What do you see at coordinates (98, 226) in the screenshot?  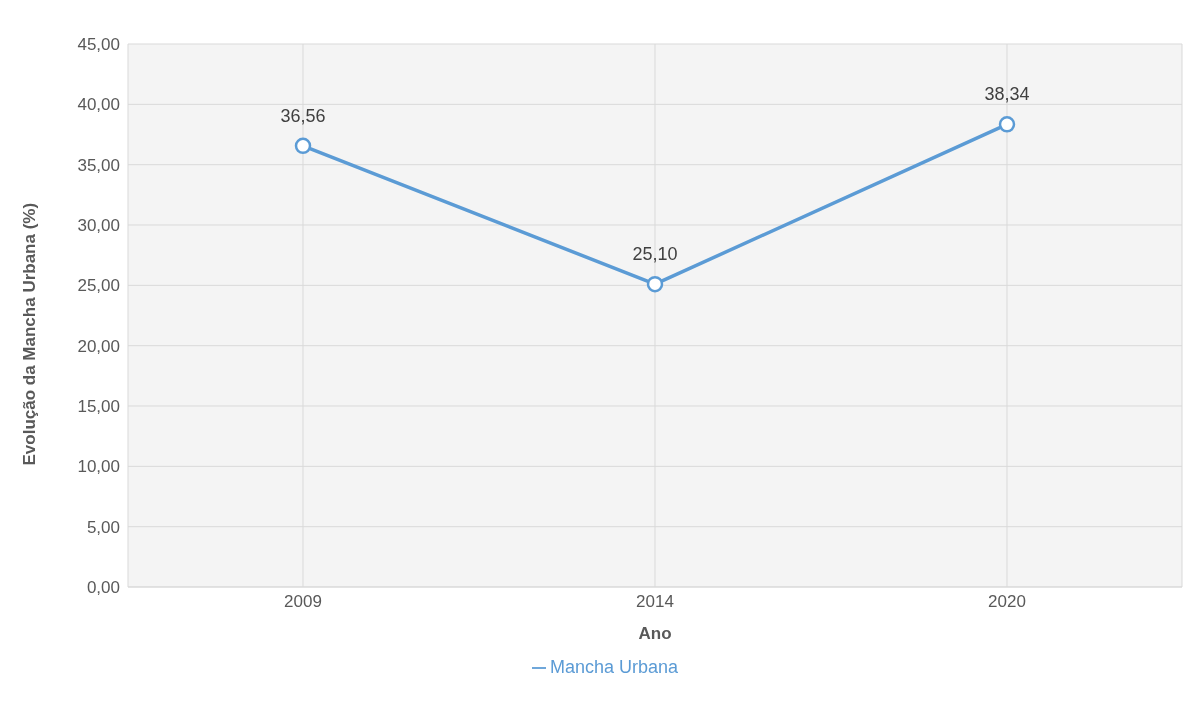 I see `y-tick-label: 30,00` at bounding box center [98, 226].